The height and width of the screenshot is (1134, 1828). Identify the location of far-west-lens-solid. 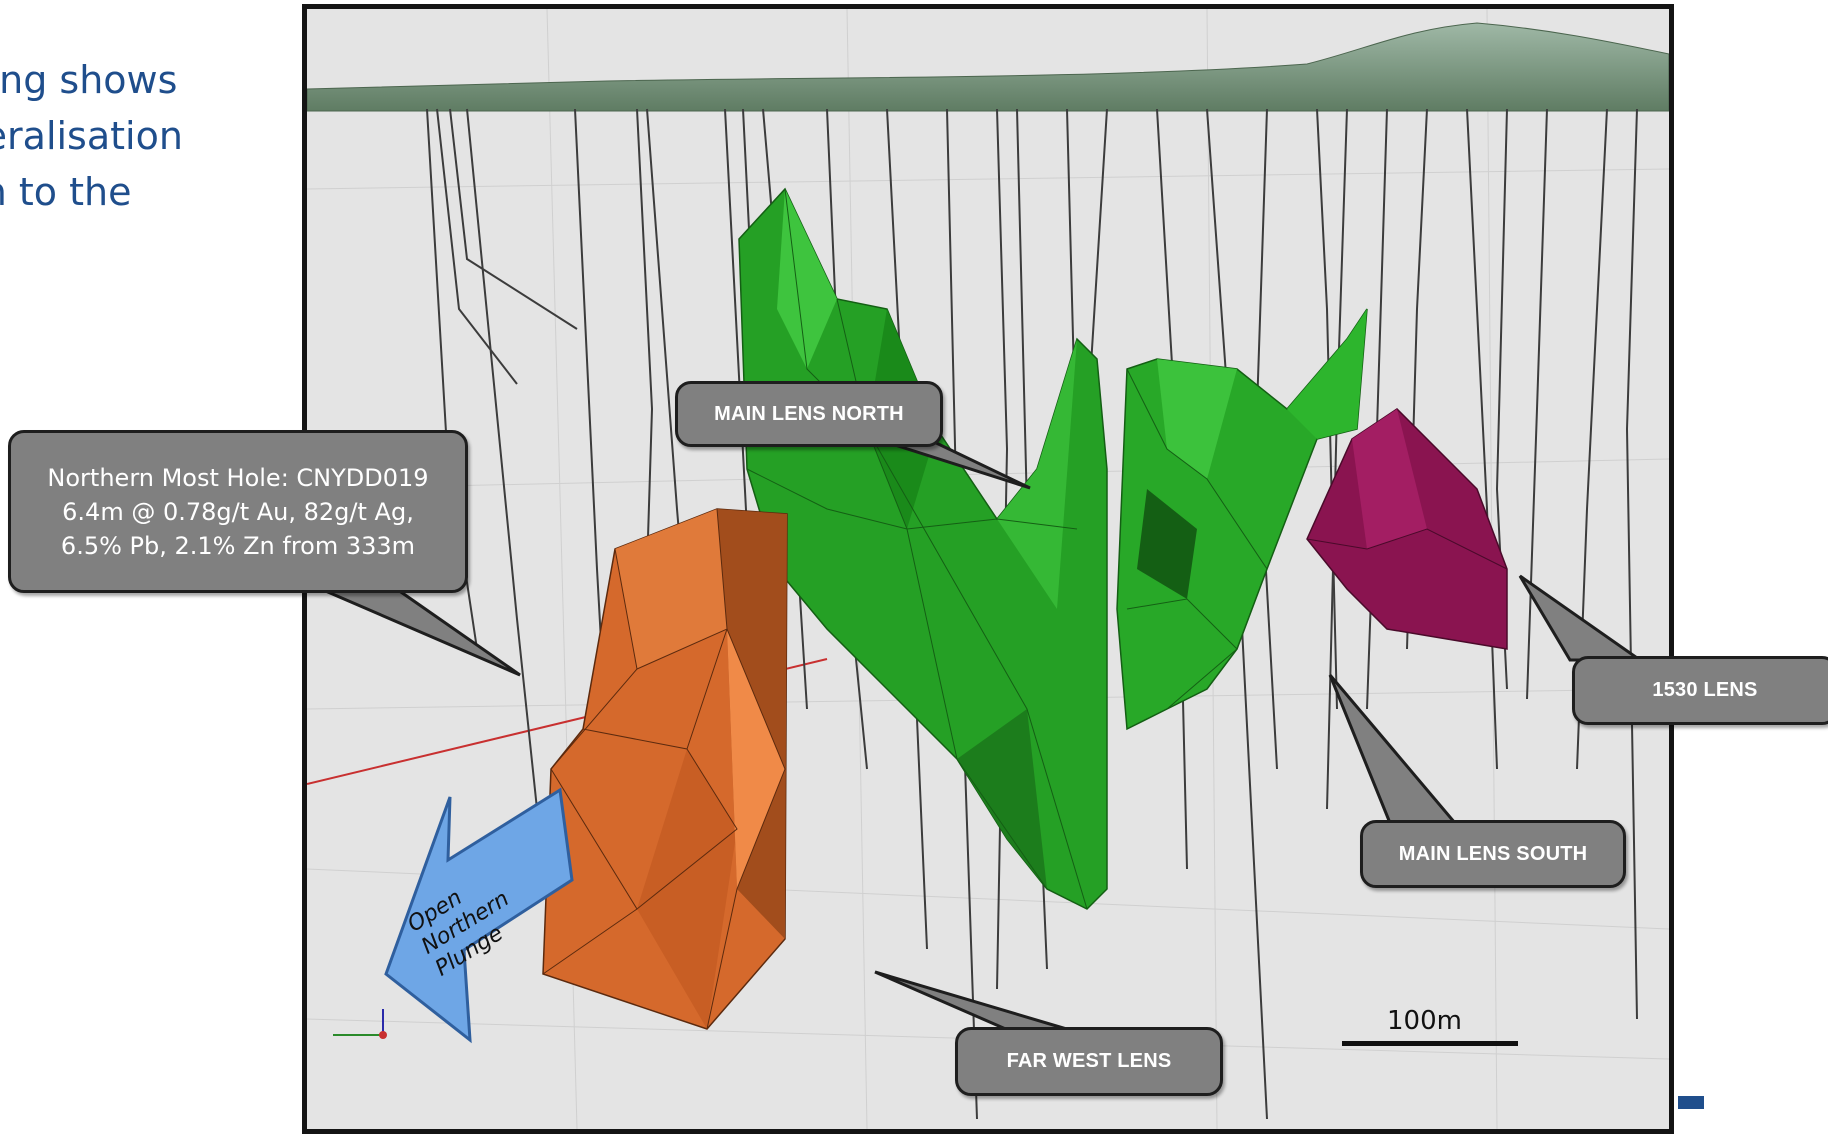
(665, 769).